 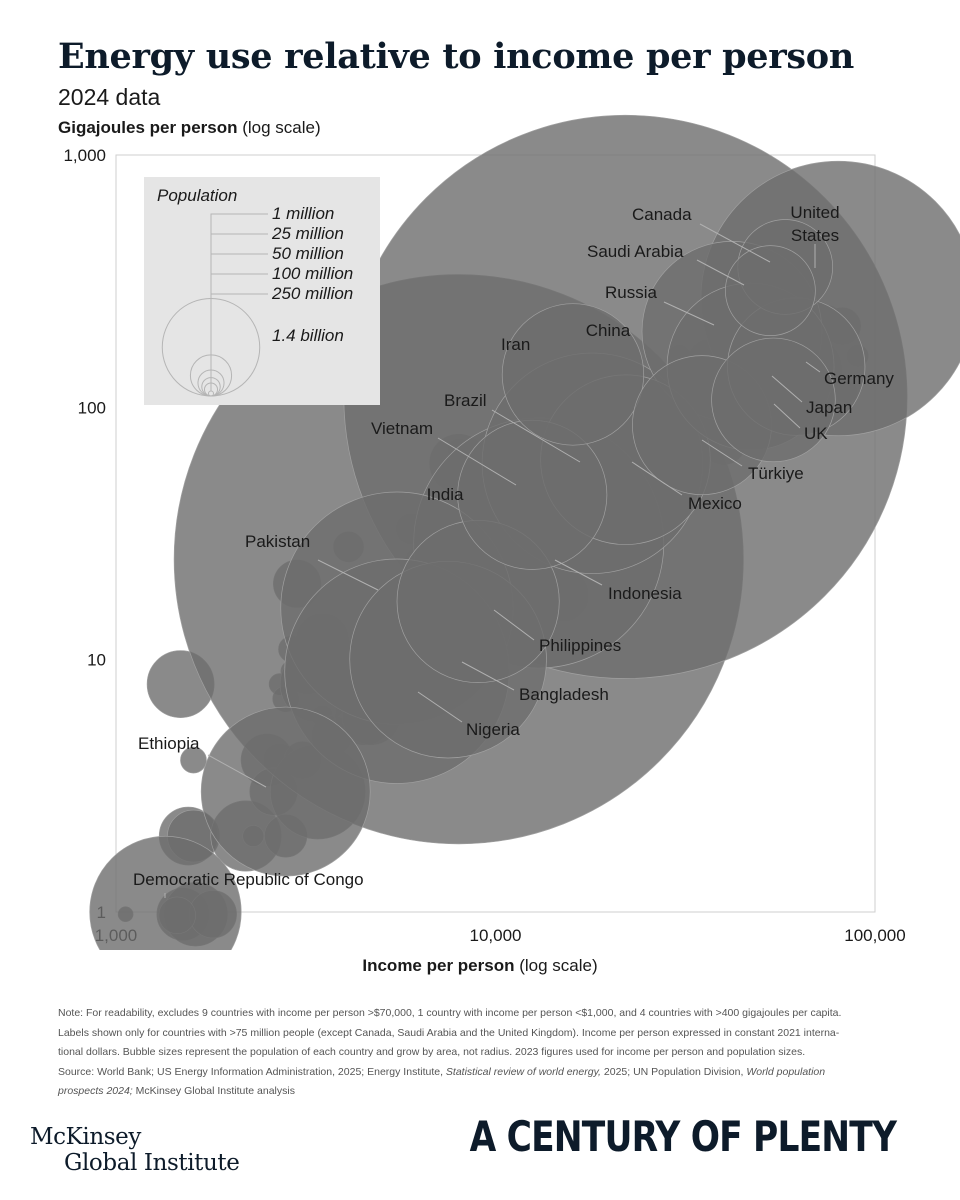 I want to click on legend-box, so click(x=262, y=291).